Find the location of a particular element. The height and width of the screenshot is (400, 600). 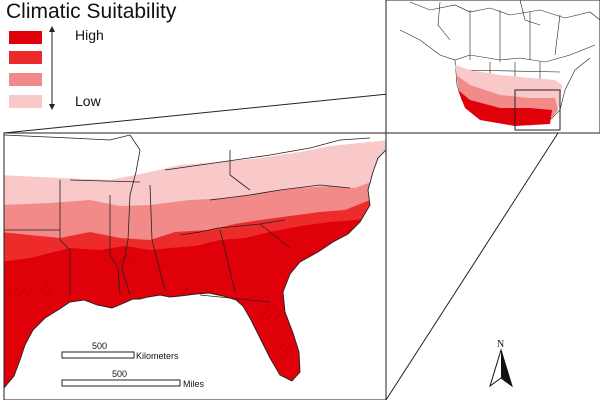

legend-gradient-arrow is located at coordinates (52, 68).